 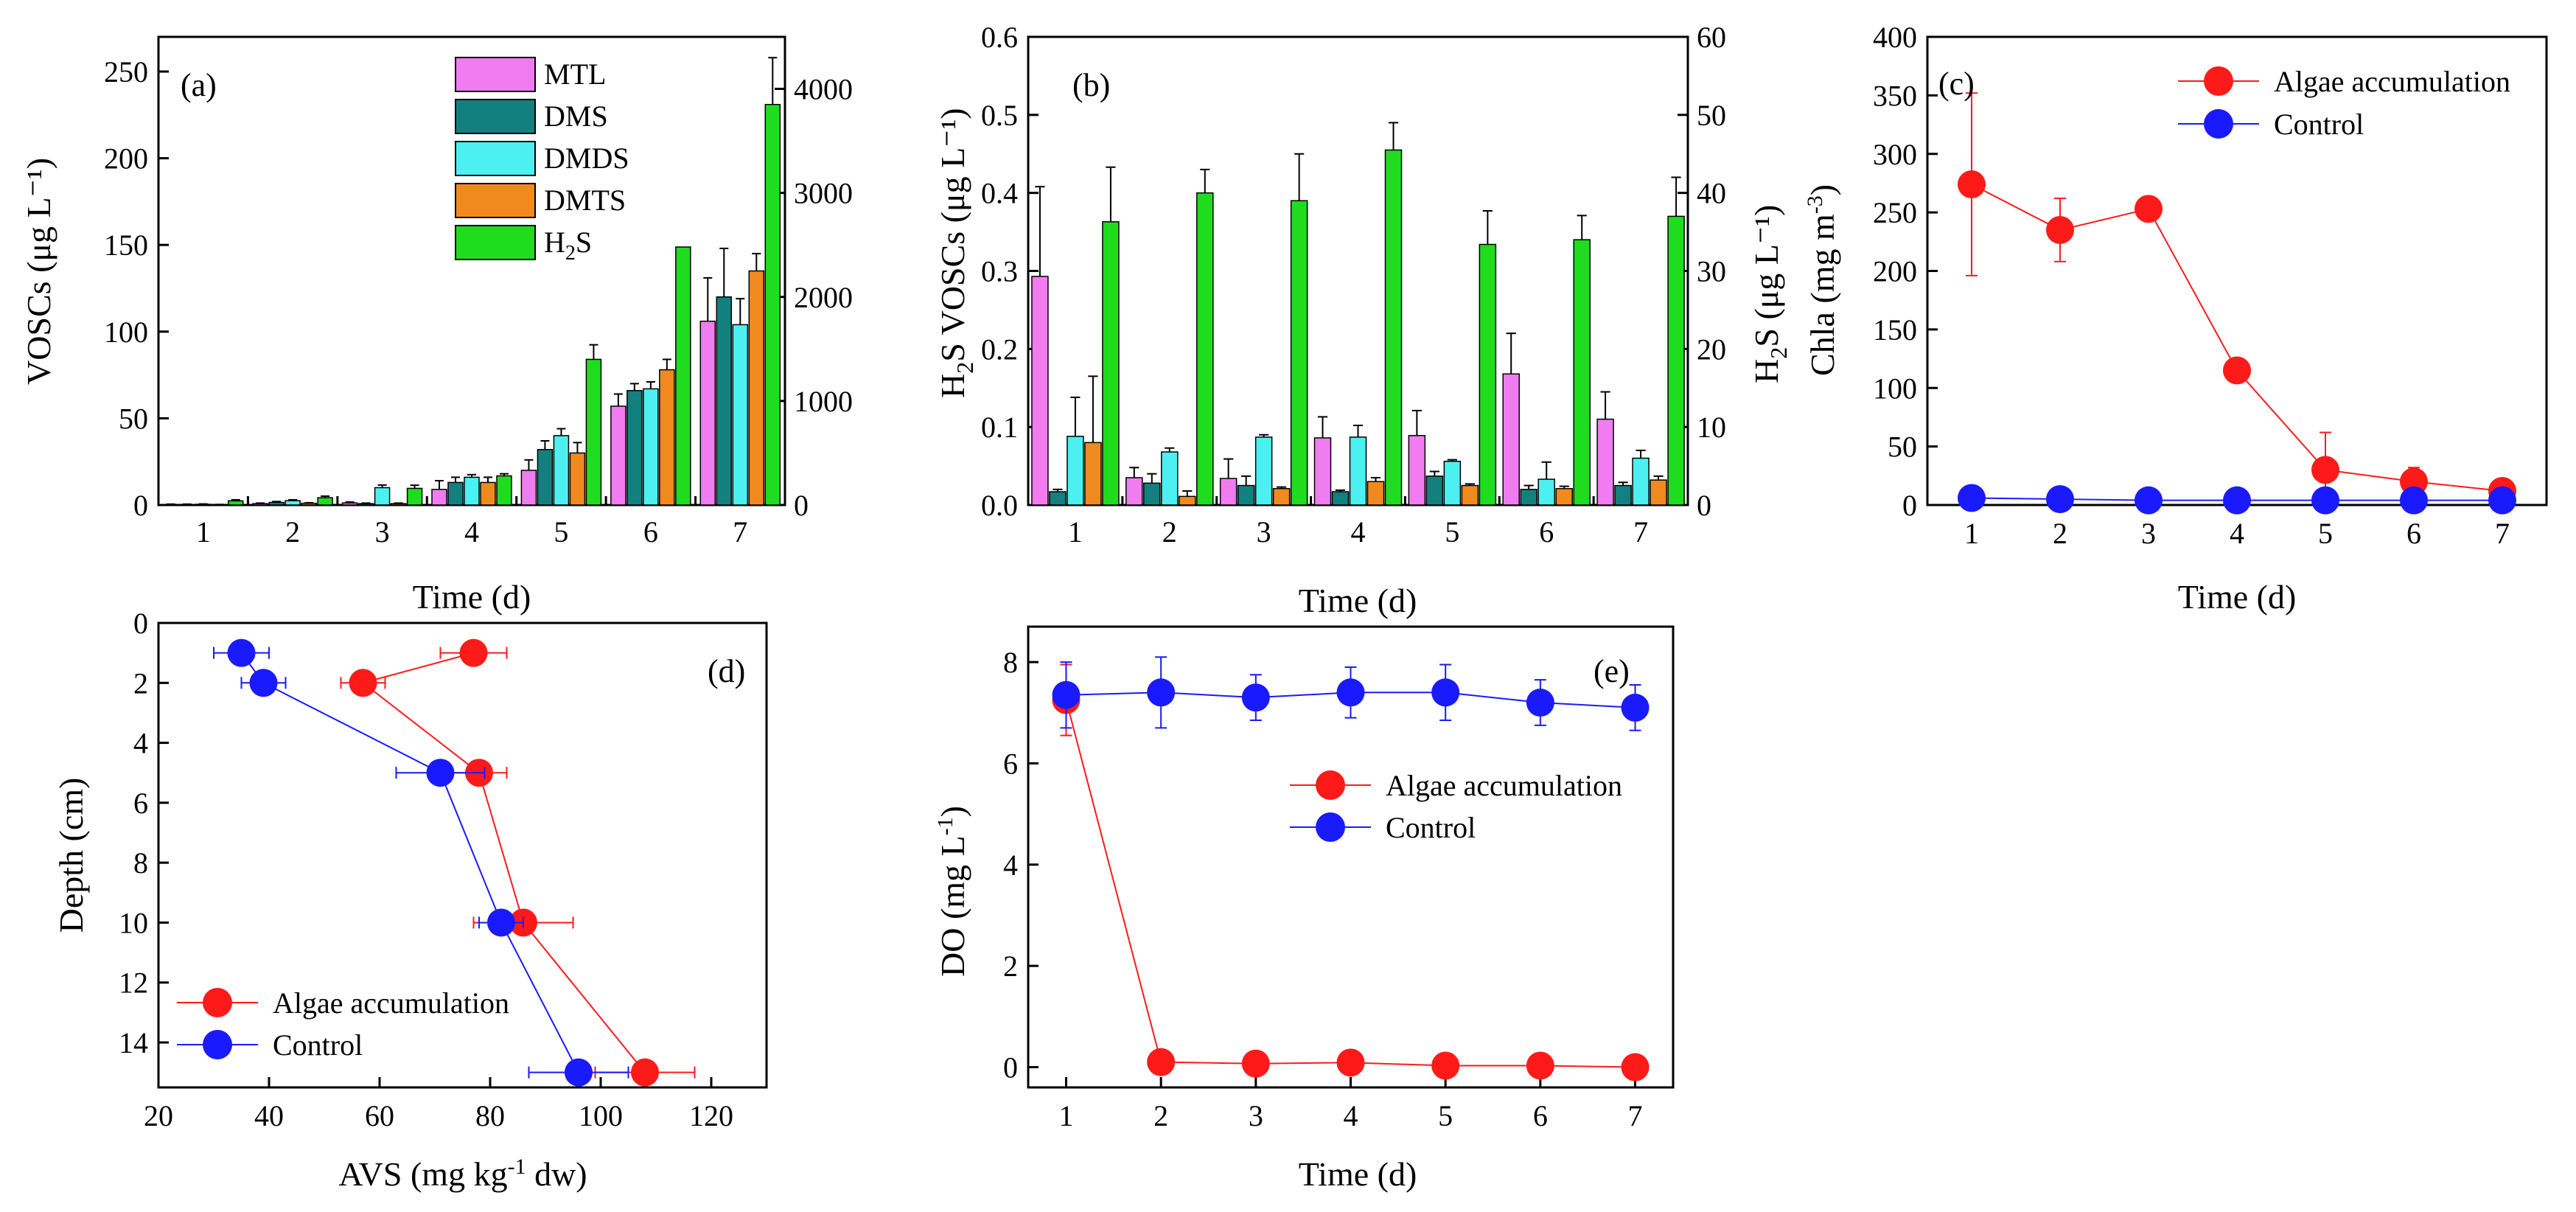 I want to click on panel-b-ylabel-rest: S VOSCs (μg L⁻¹), so click(x=952, y=235).